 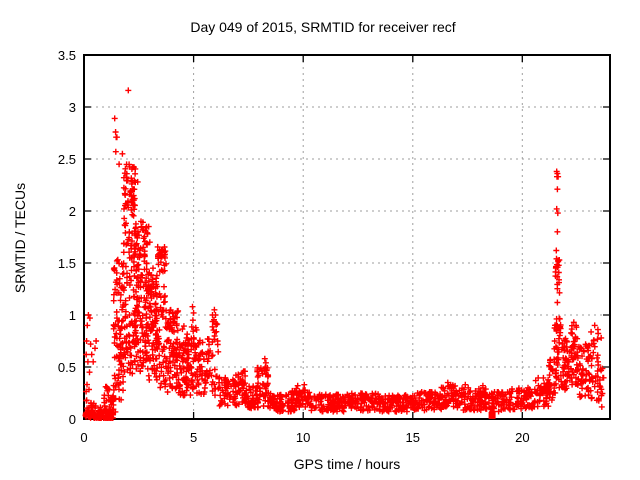 What do you see at coordinates (66, 263) in the screenshot?
I see `y-tick-1.5: 1.5` at bounding box center [66, 263].